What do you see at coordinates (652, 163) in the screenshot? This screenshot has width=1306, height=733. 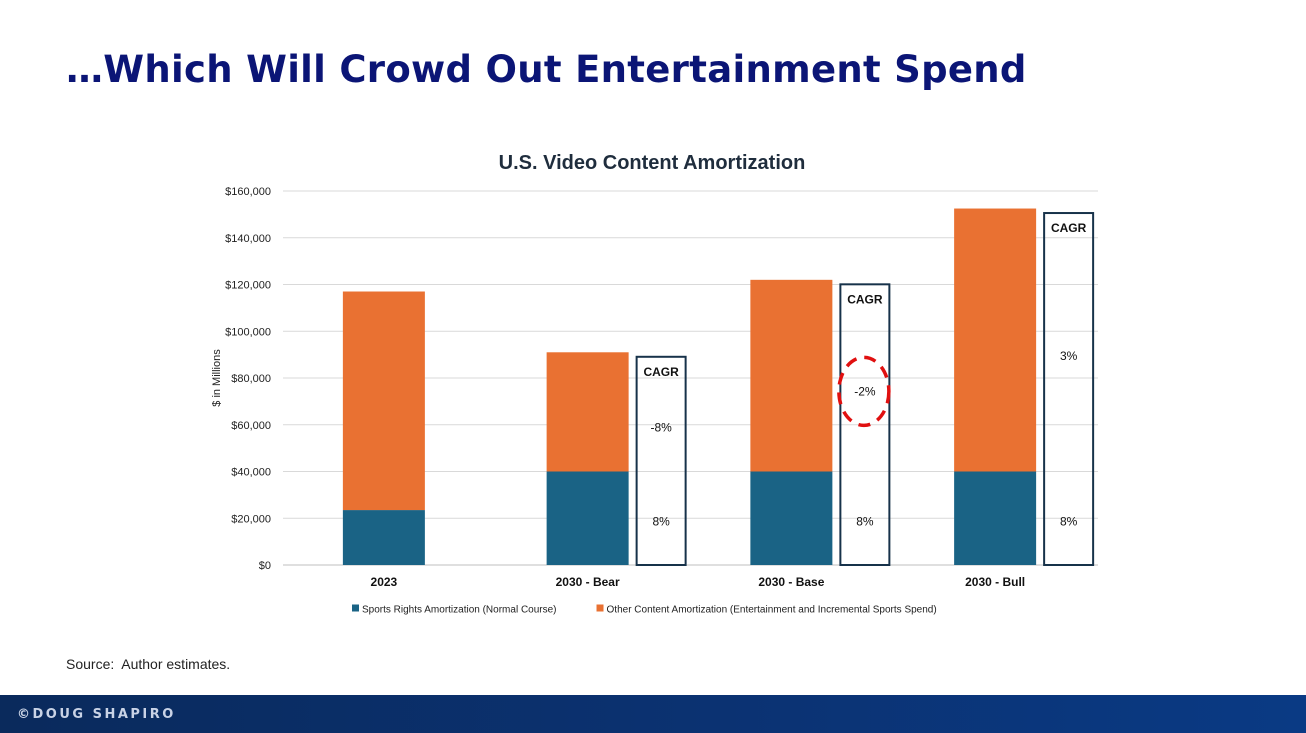 I see `chart-title: U.S. Video Content Amortization` at bounding box center [652, 163].